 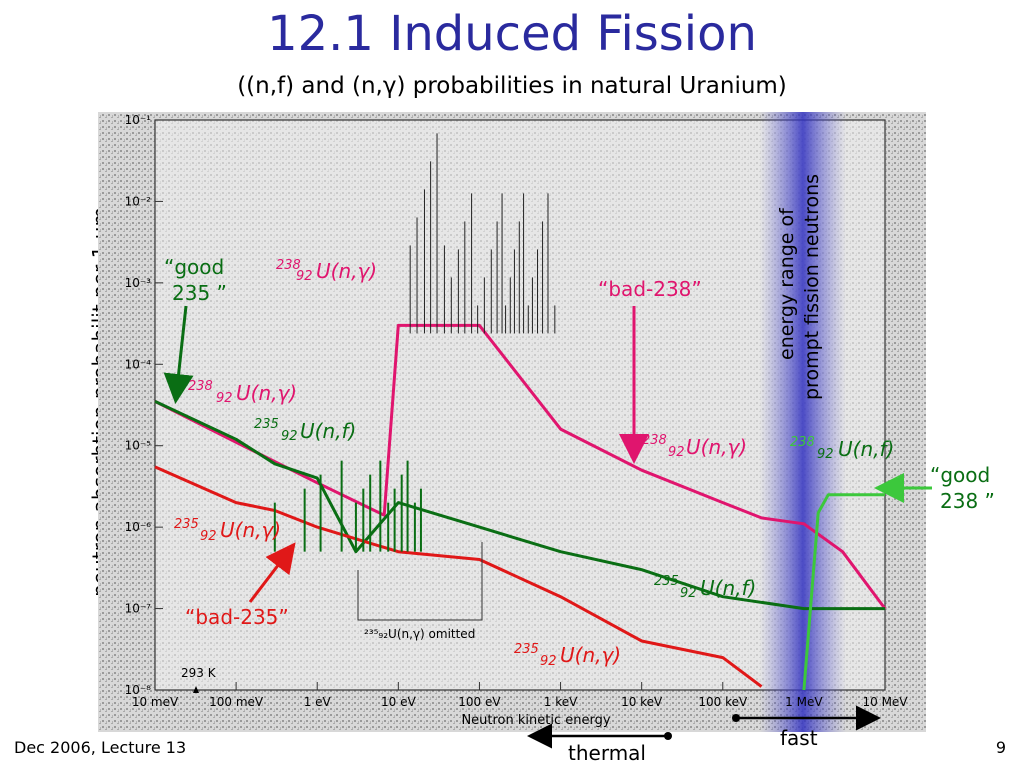 I want to click on resonance-spikes, so click(x=482, y=233).